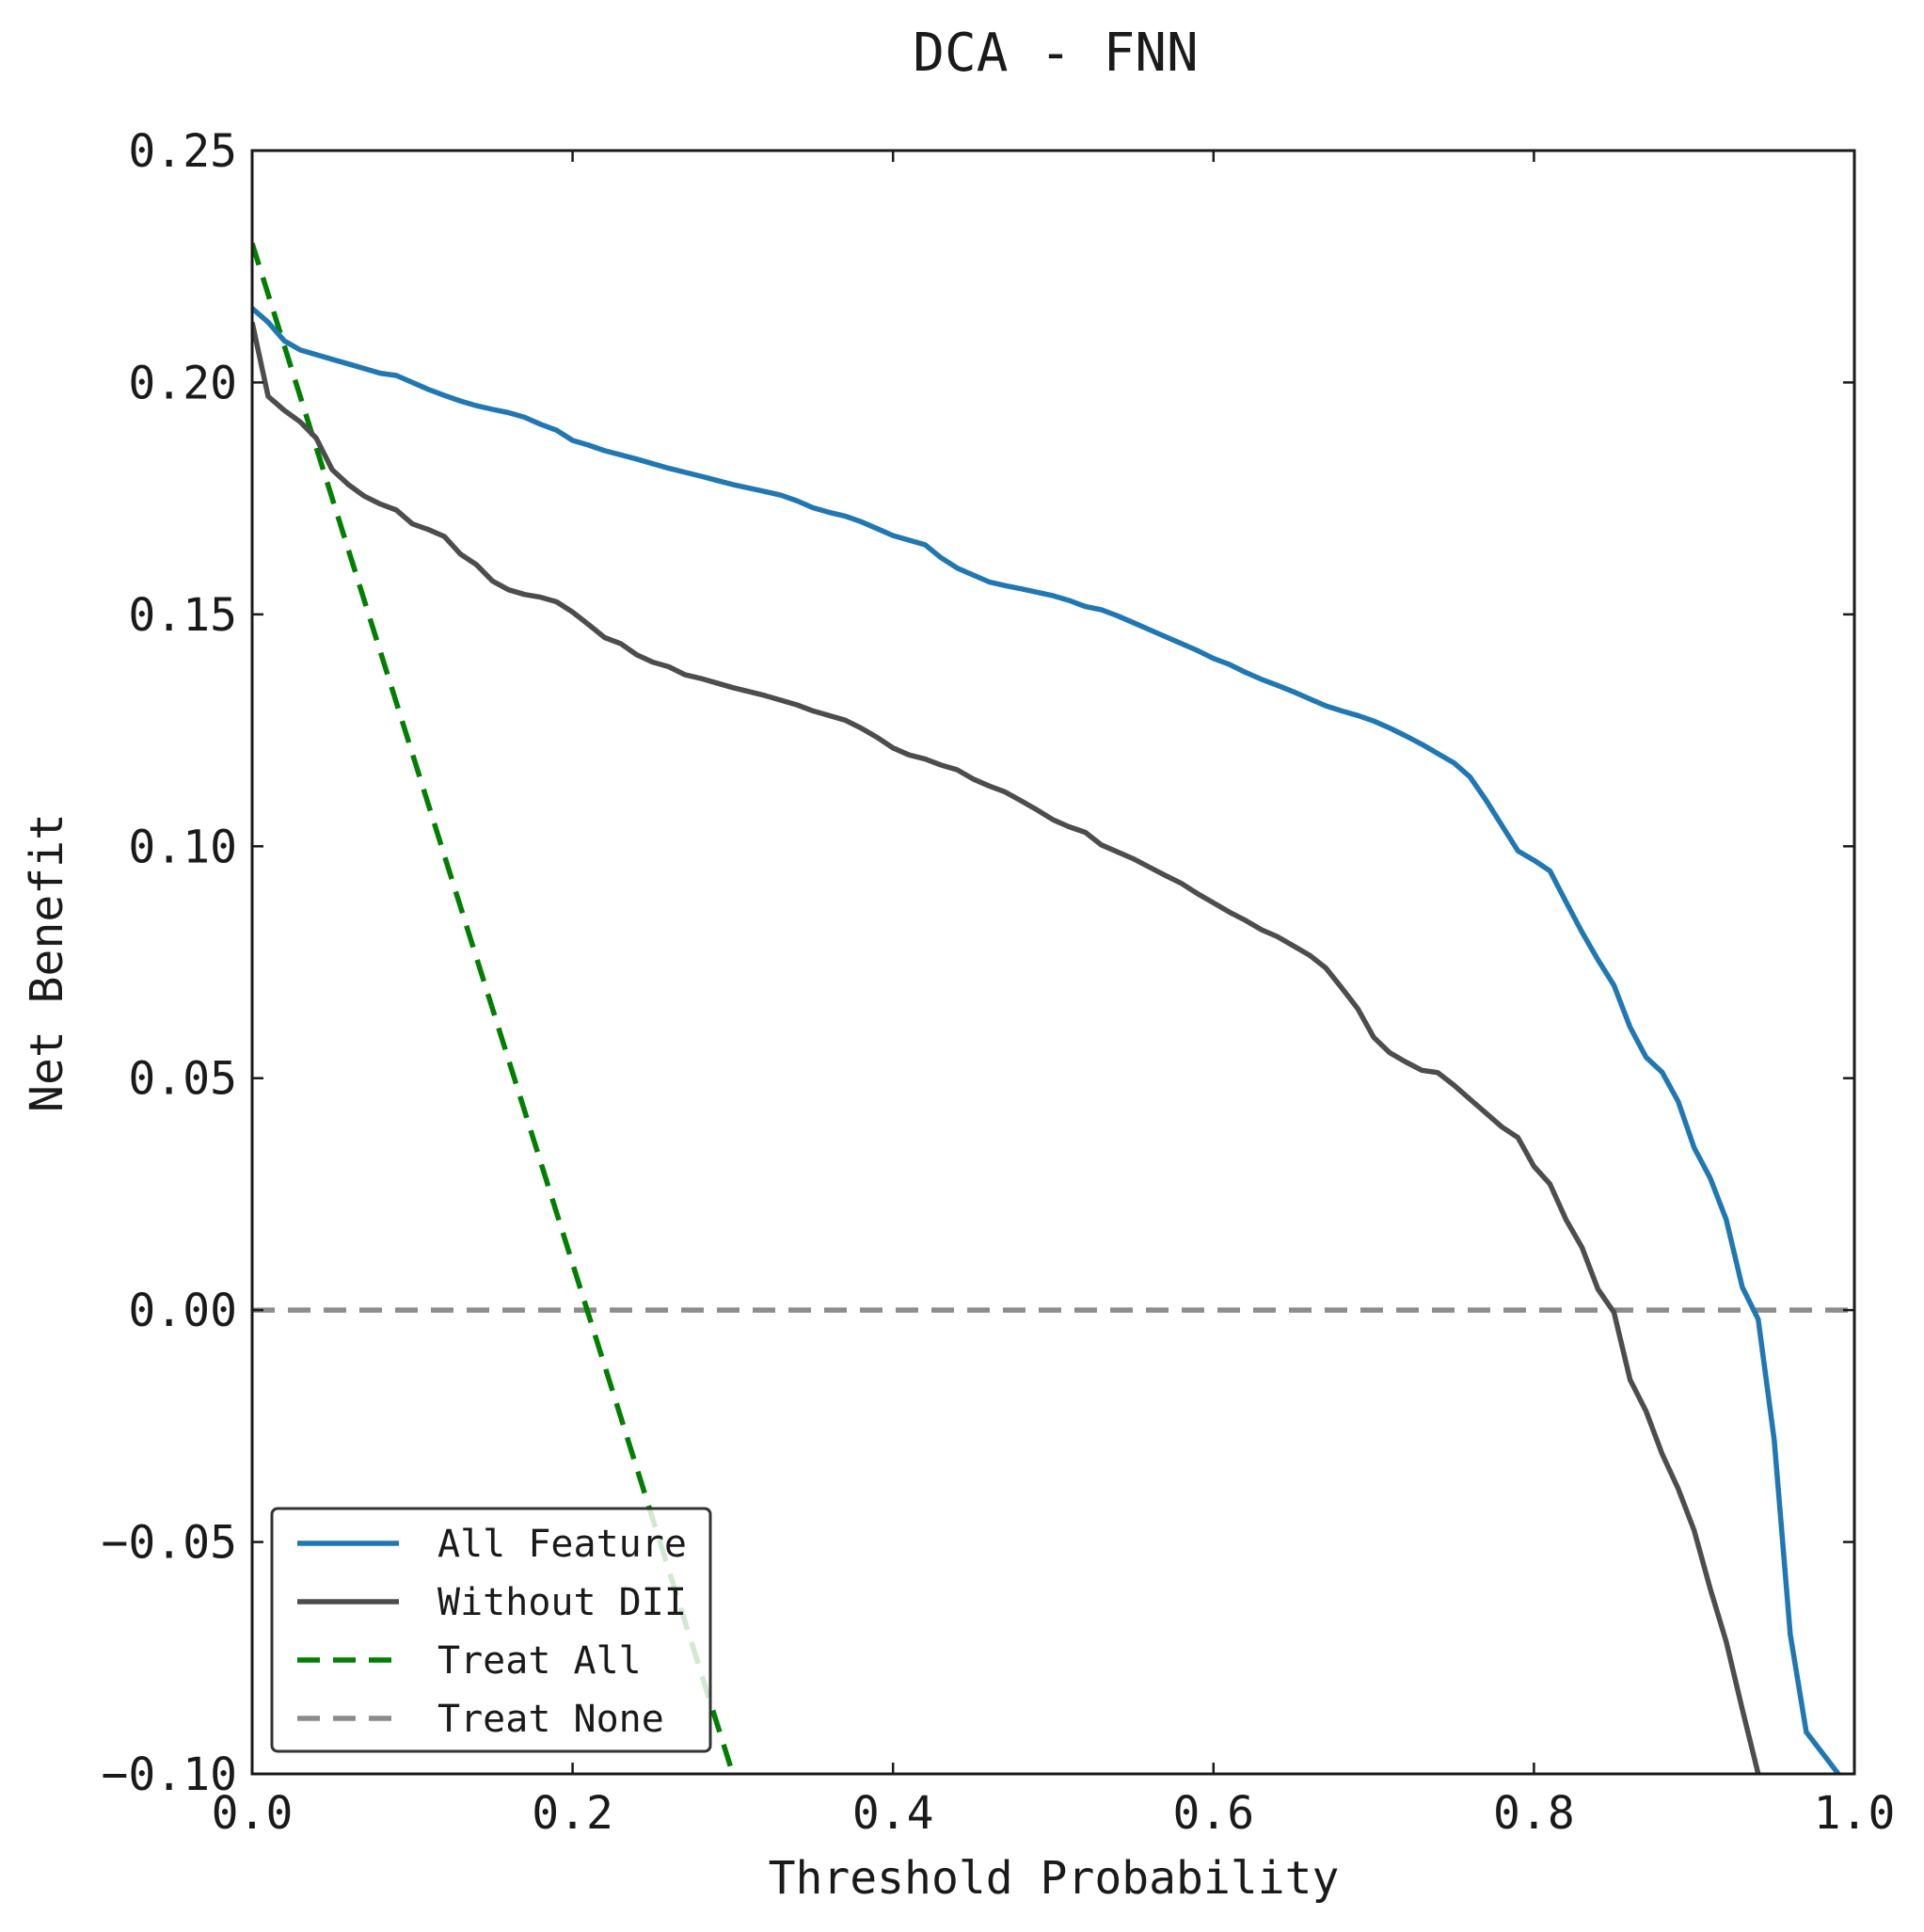 This screenshot has height=1932, width=1924. What do you see at coordinates (253, 1813) in the screenshot?
I see `x-tick-label: 0.0` at bounding box center [253, 1813].